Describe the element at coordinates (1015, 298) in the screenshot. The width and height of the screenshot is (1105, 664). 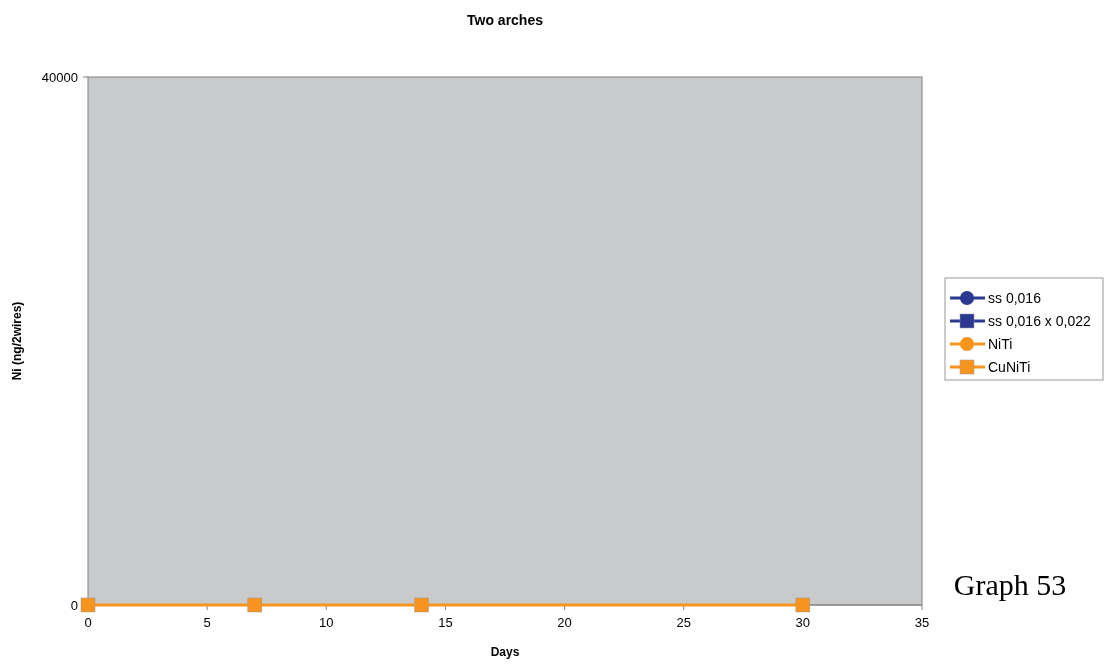
I see `legend-label: ss 0,016` at that location.